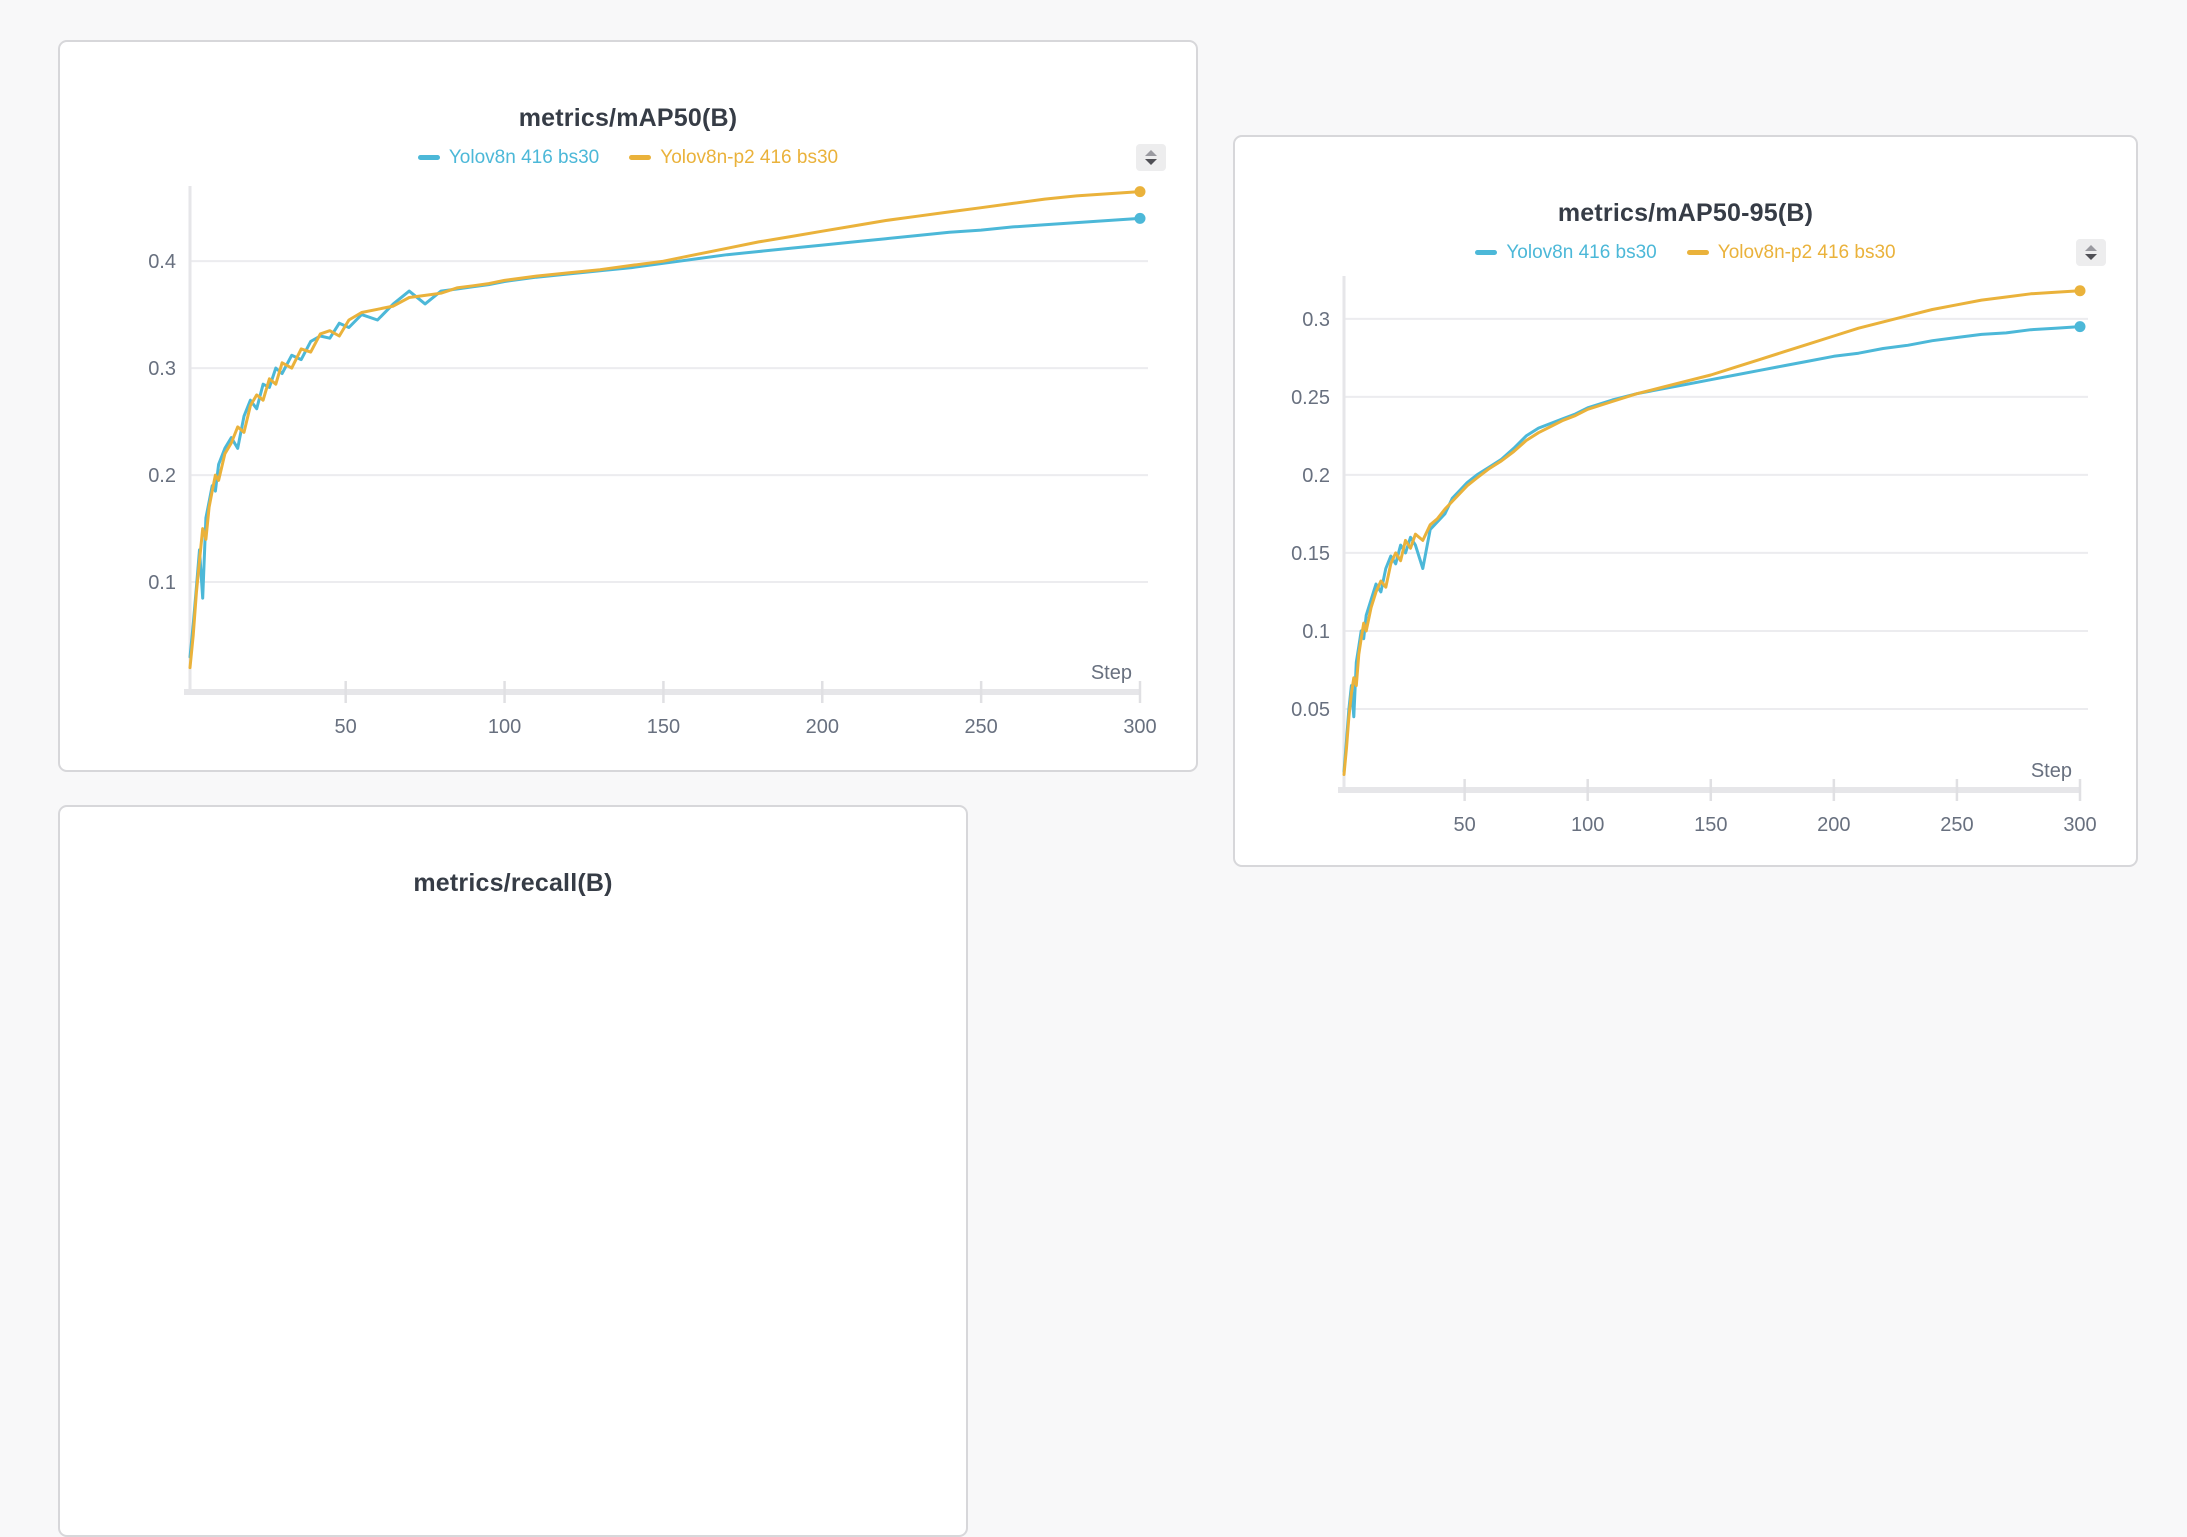 This screenshot has width=2187, height=1537. I want to click on chart-title: metrics/mAP50-95(B), so click(1685, 213).